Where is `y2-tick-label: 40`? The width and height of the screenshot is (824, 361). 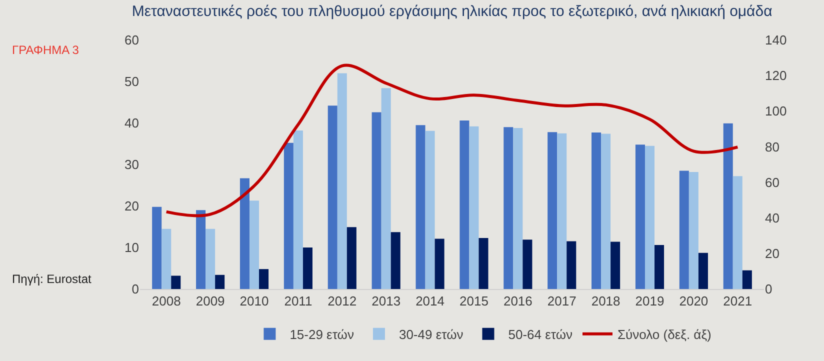 y2-tick-label: 40 is located at coordinates (772, 218).